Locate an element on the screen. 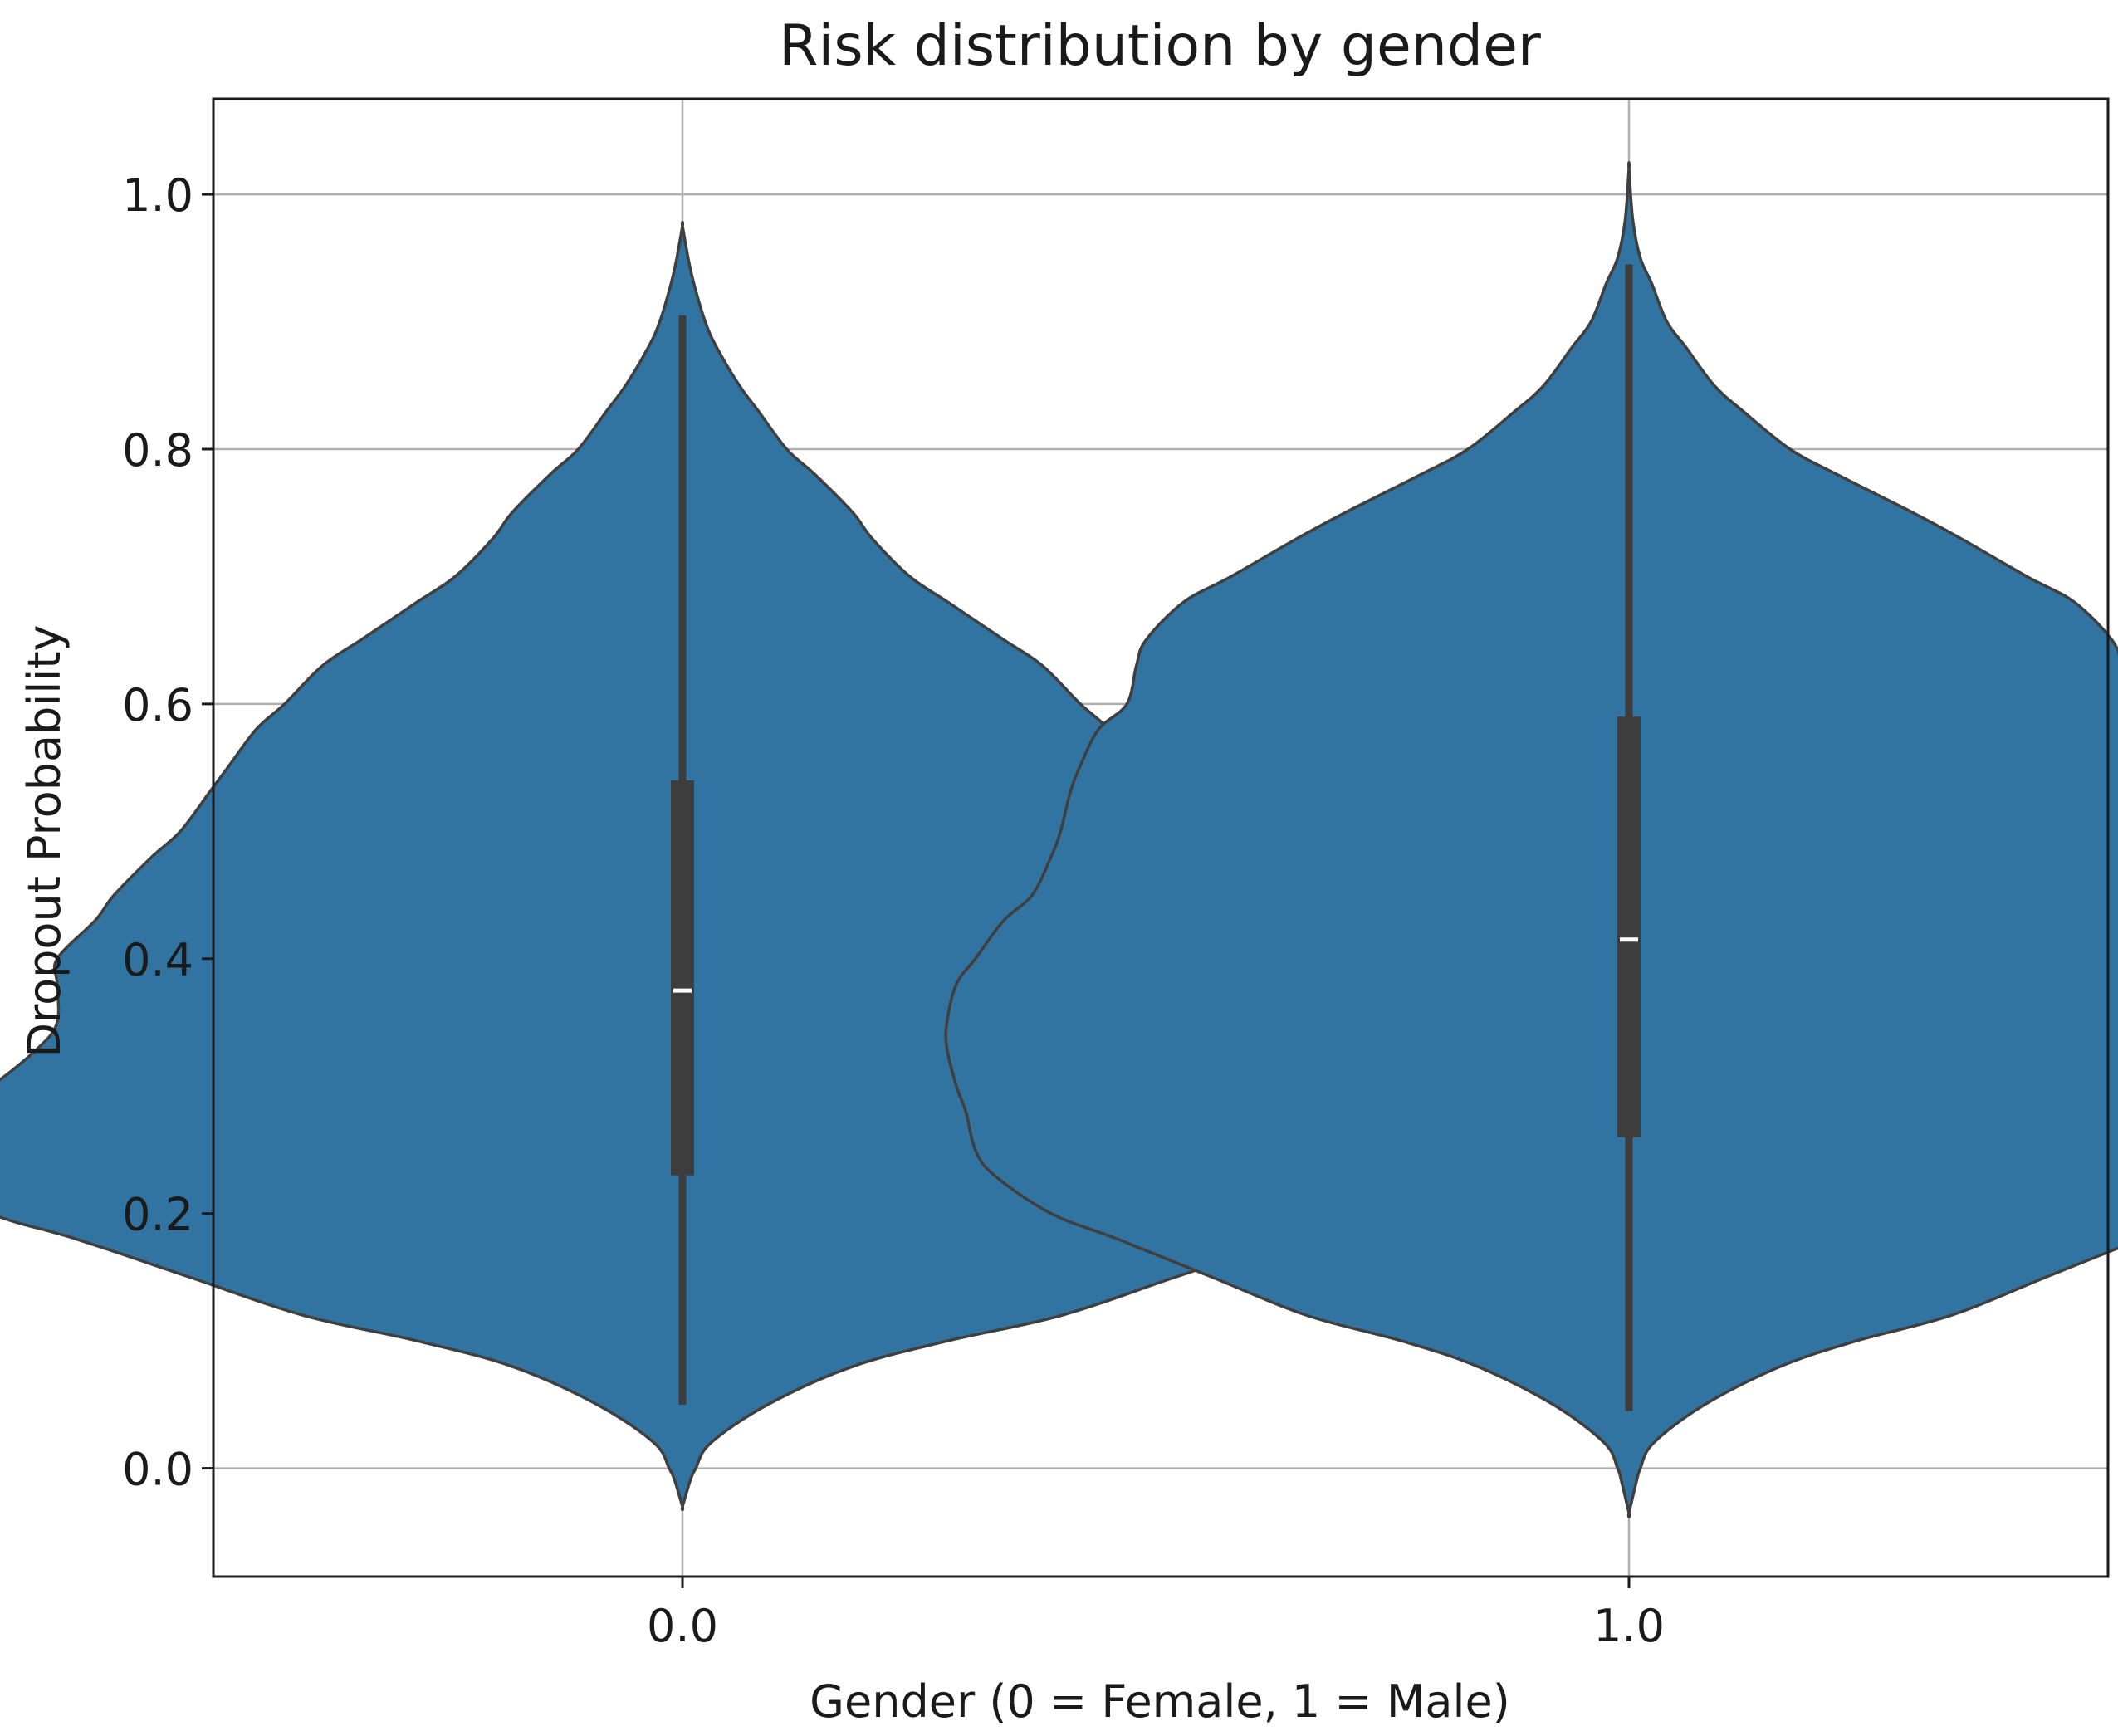 The width and height of the screenshot is (2118, 1736). y-axis-ticks: 0.0 0.2 0.4 0.6 0.8 1.0 is located at coordinates (167, 832).